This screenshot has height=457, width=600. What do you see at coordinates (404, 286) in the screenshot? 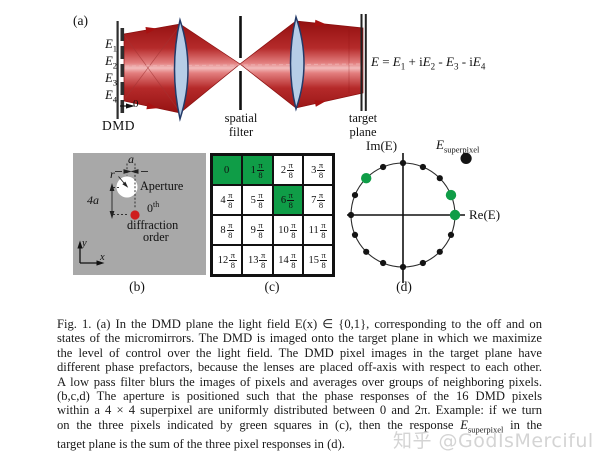
I see `panel-d-label: (d)` at bounding box center [404, 286].